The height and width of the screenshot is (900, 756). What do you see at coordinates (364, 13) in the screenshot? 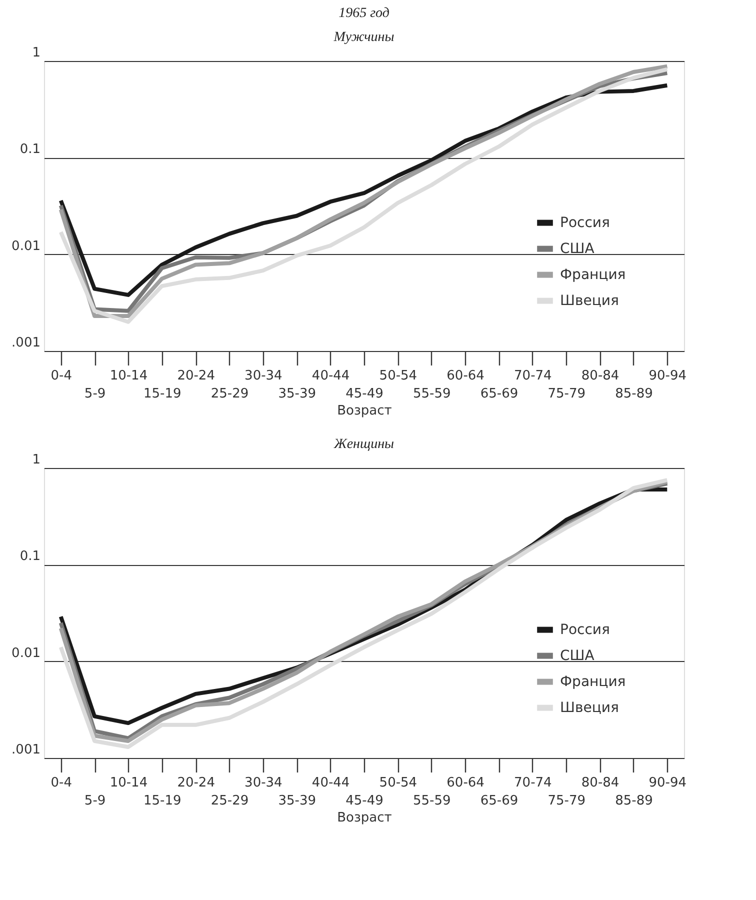
I see `chart-title: 1965 год` at bounding box center [364, 13].